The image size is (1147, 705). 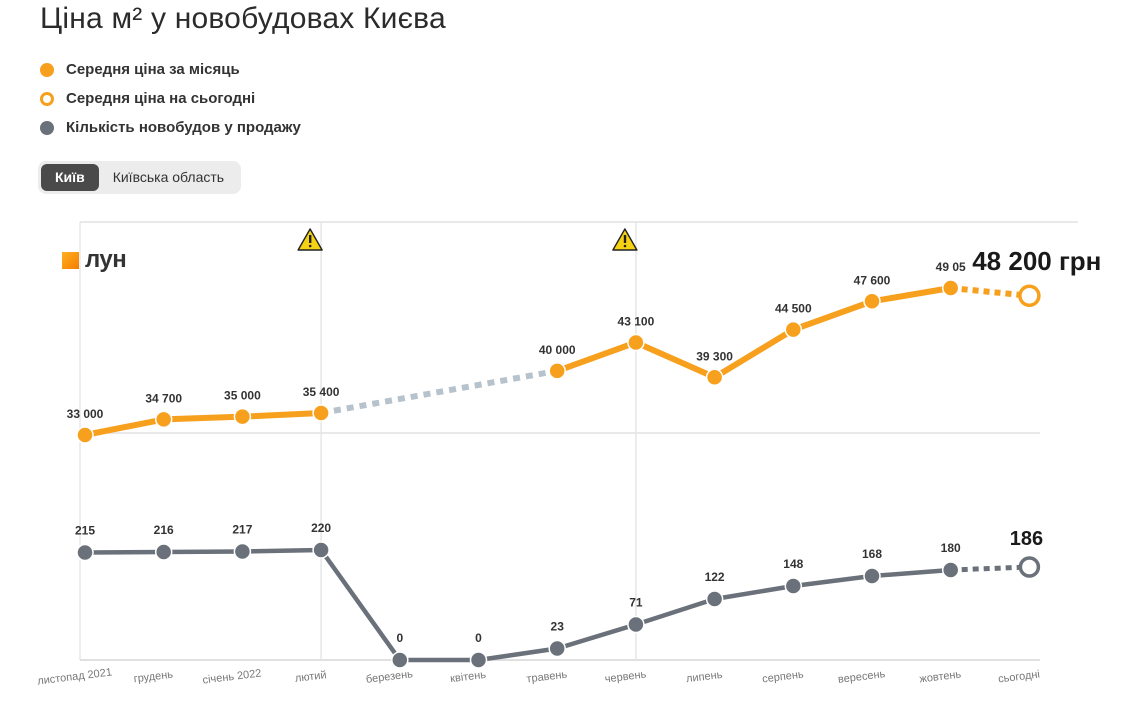 What do you see at coordinates (783, 676) in the screenshot?
I see `x-tick-label: серпень` at bounding box center [783, 676].